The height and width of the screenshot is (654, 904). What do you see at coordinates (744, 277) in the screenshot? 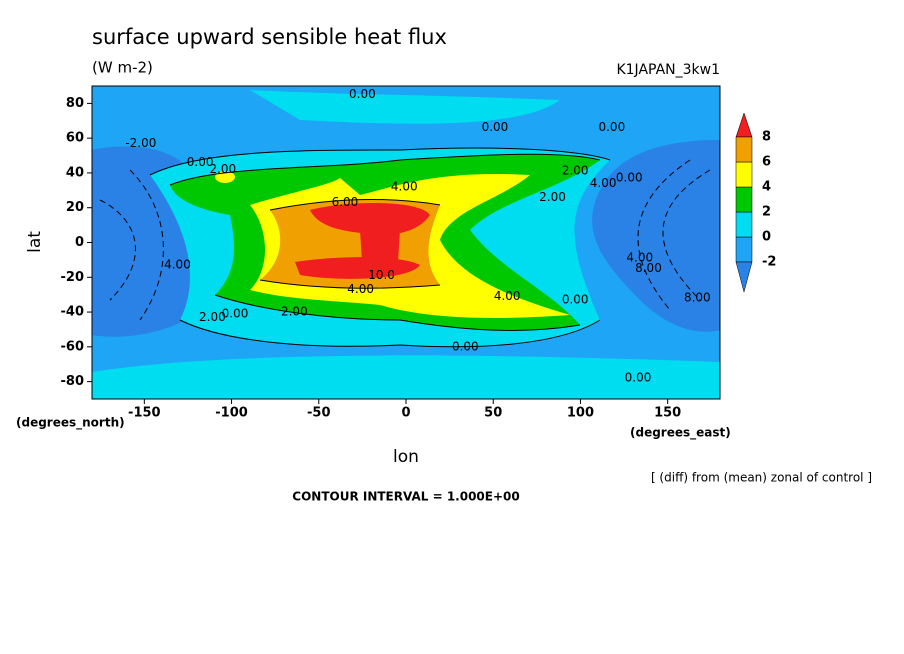
I see `colorbar-under` at bounding box center [744, 277].